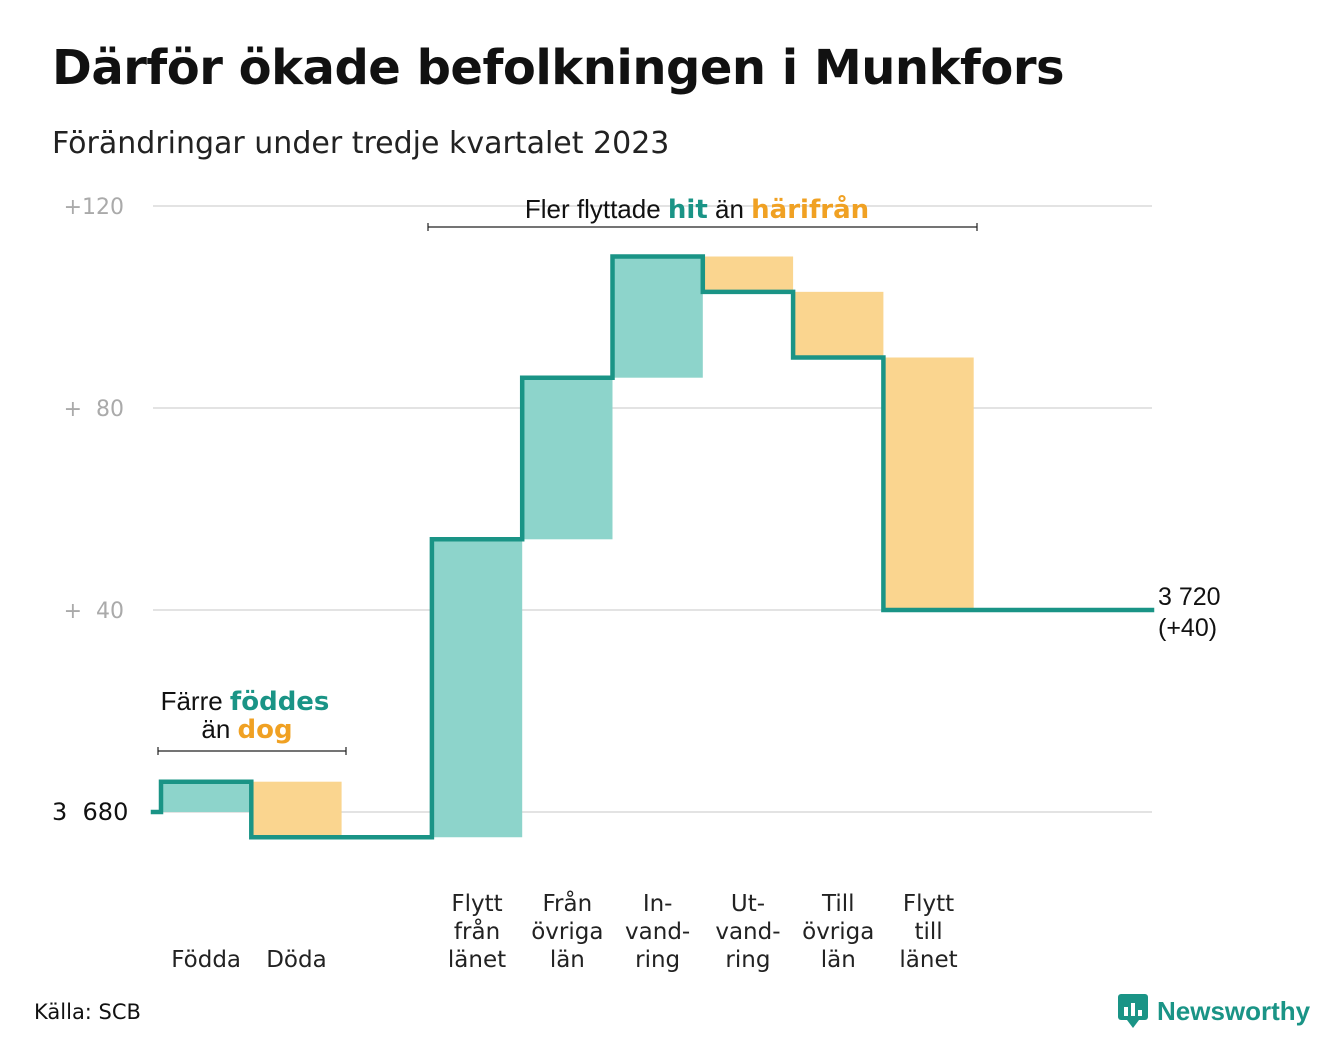 The width and height of the screenshot is (1340, 1060). What do you see at coordinates (928, 932) in the screenshot?
I see `category-label-8-1: till` at bounding box center [928, 932].